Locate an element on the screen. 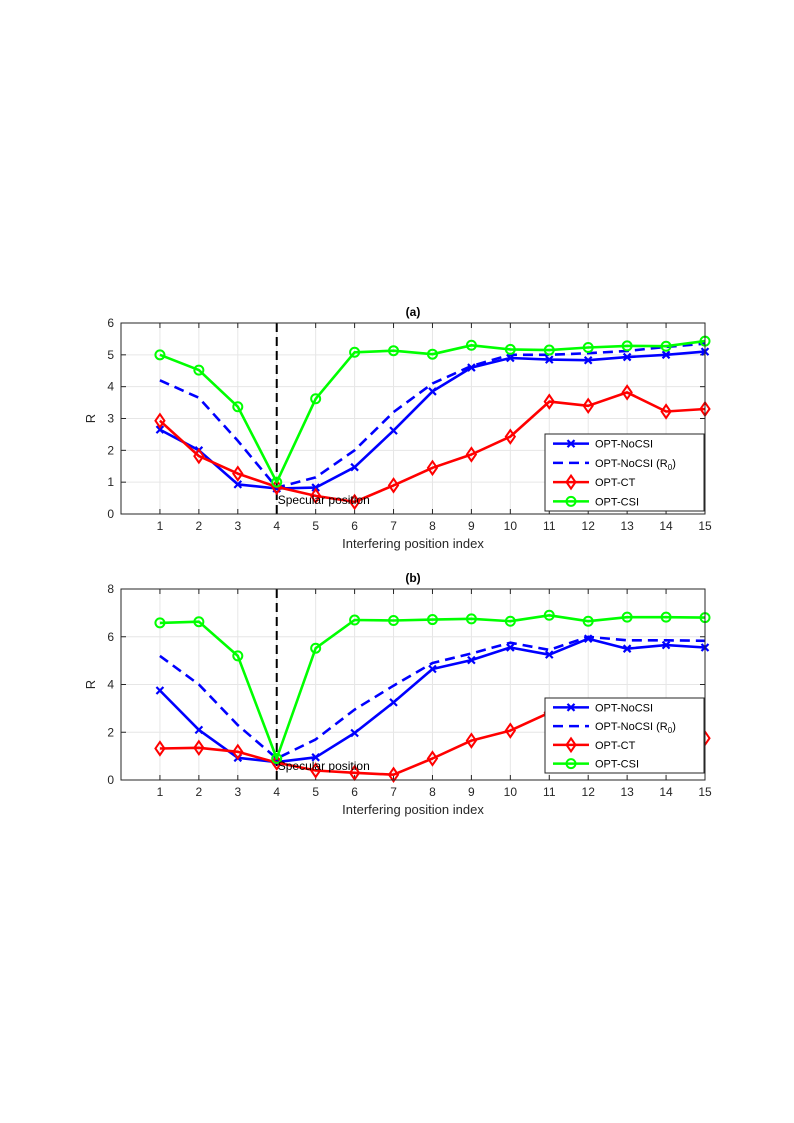 This screenshot has width=794, height=1123. legend-label: OPT-CSI is located at coordinates (617, 502).